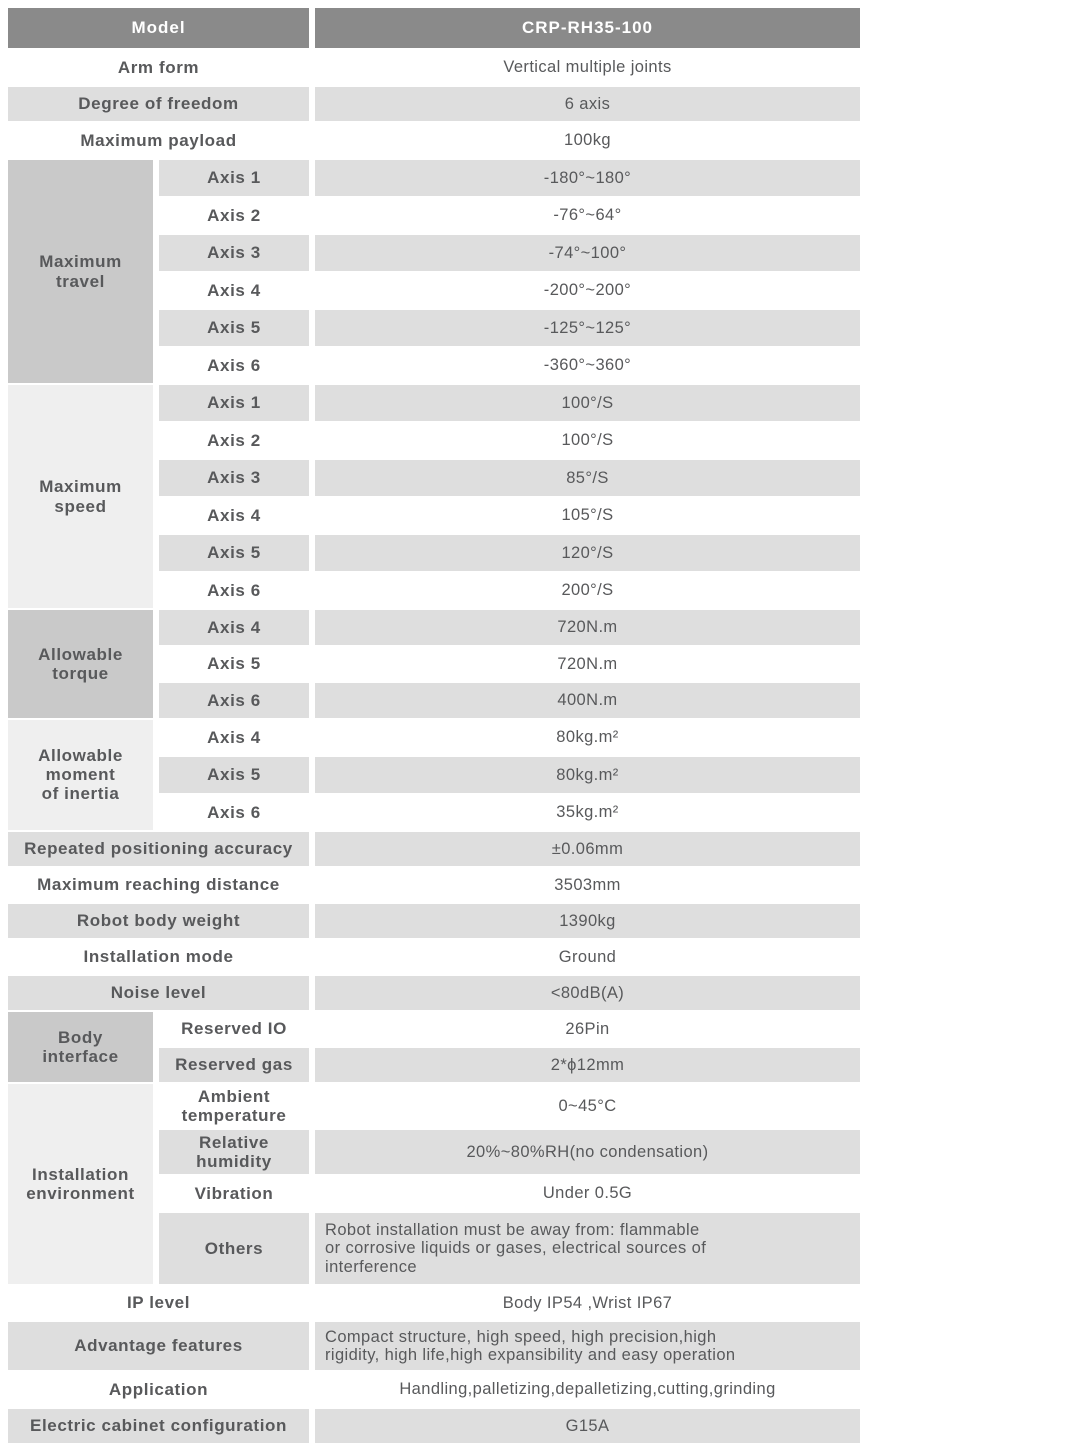  What do you see at coordinates (234, 215) in the screenshot?
I see `label-travel-axis-2: Axis 2` at bounding box center [234, 215].